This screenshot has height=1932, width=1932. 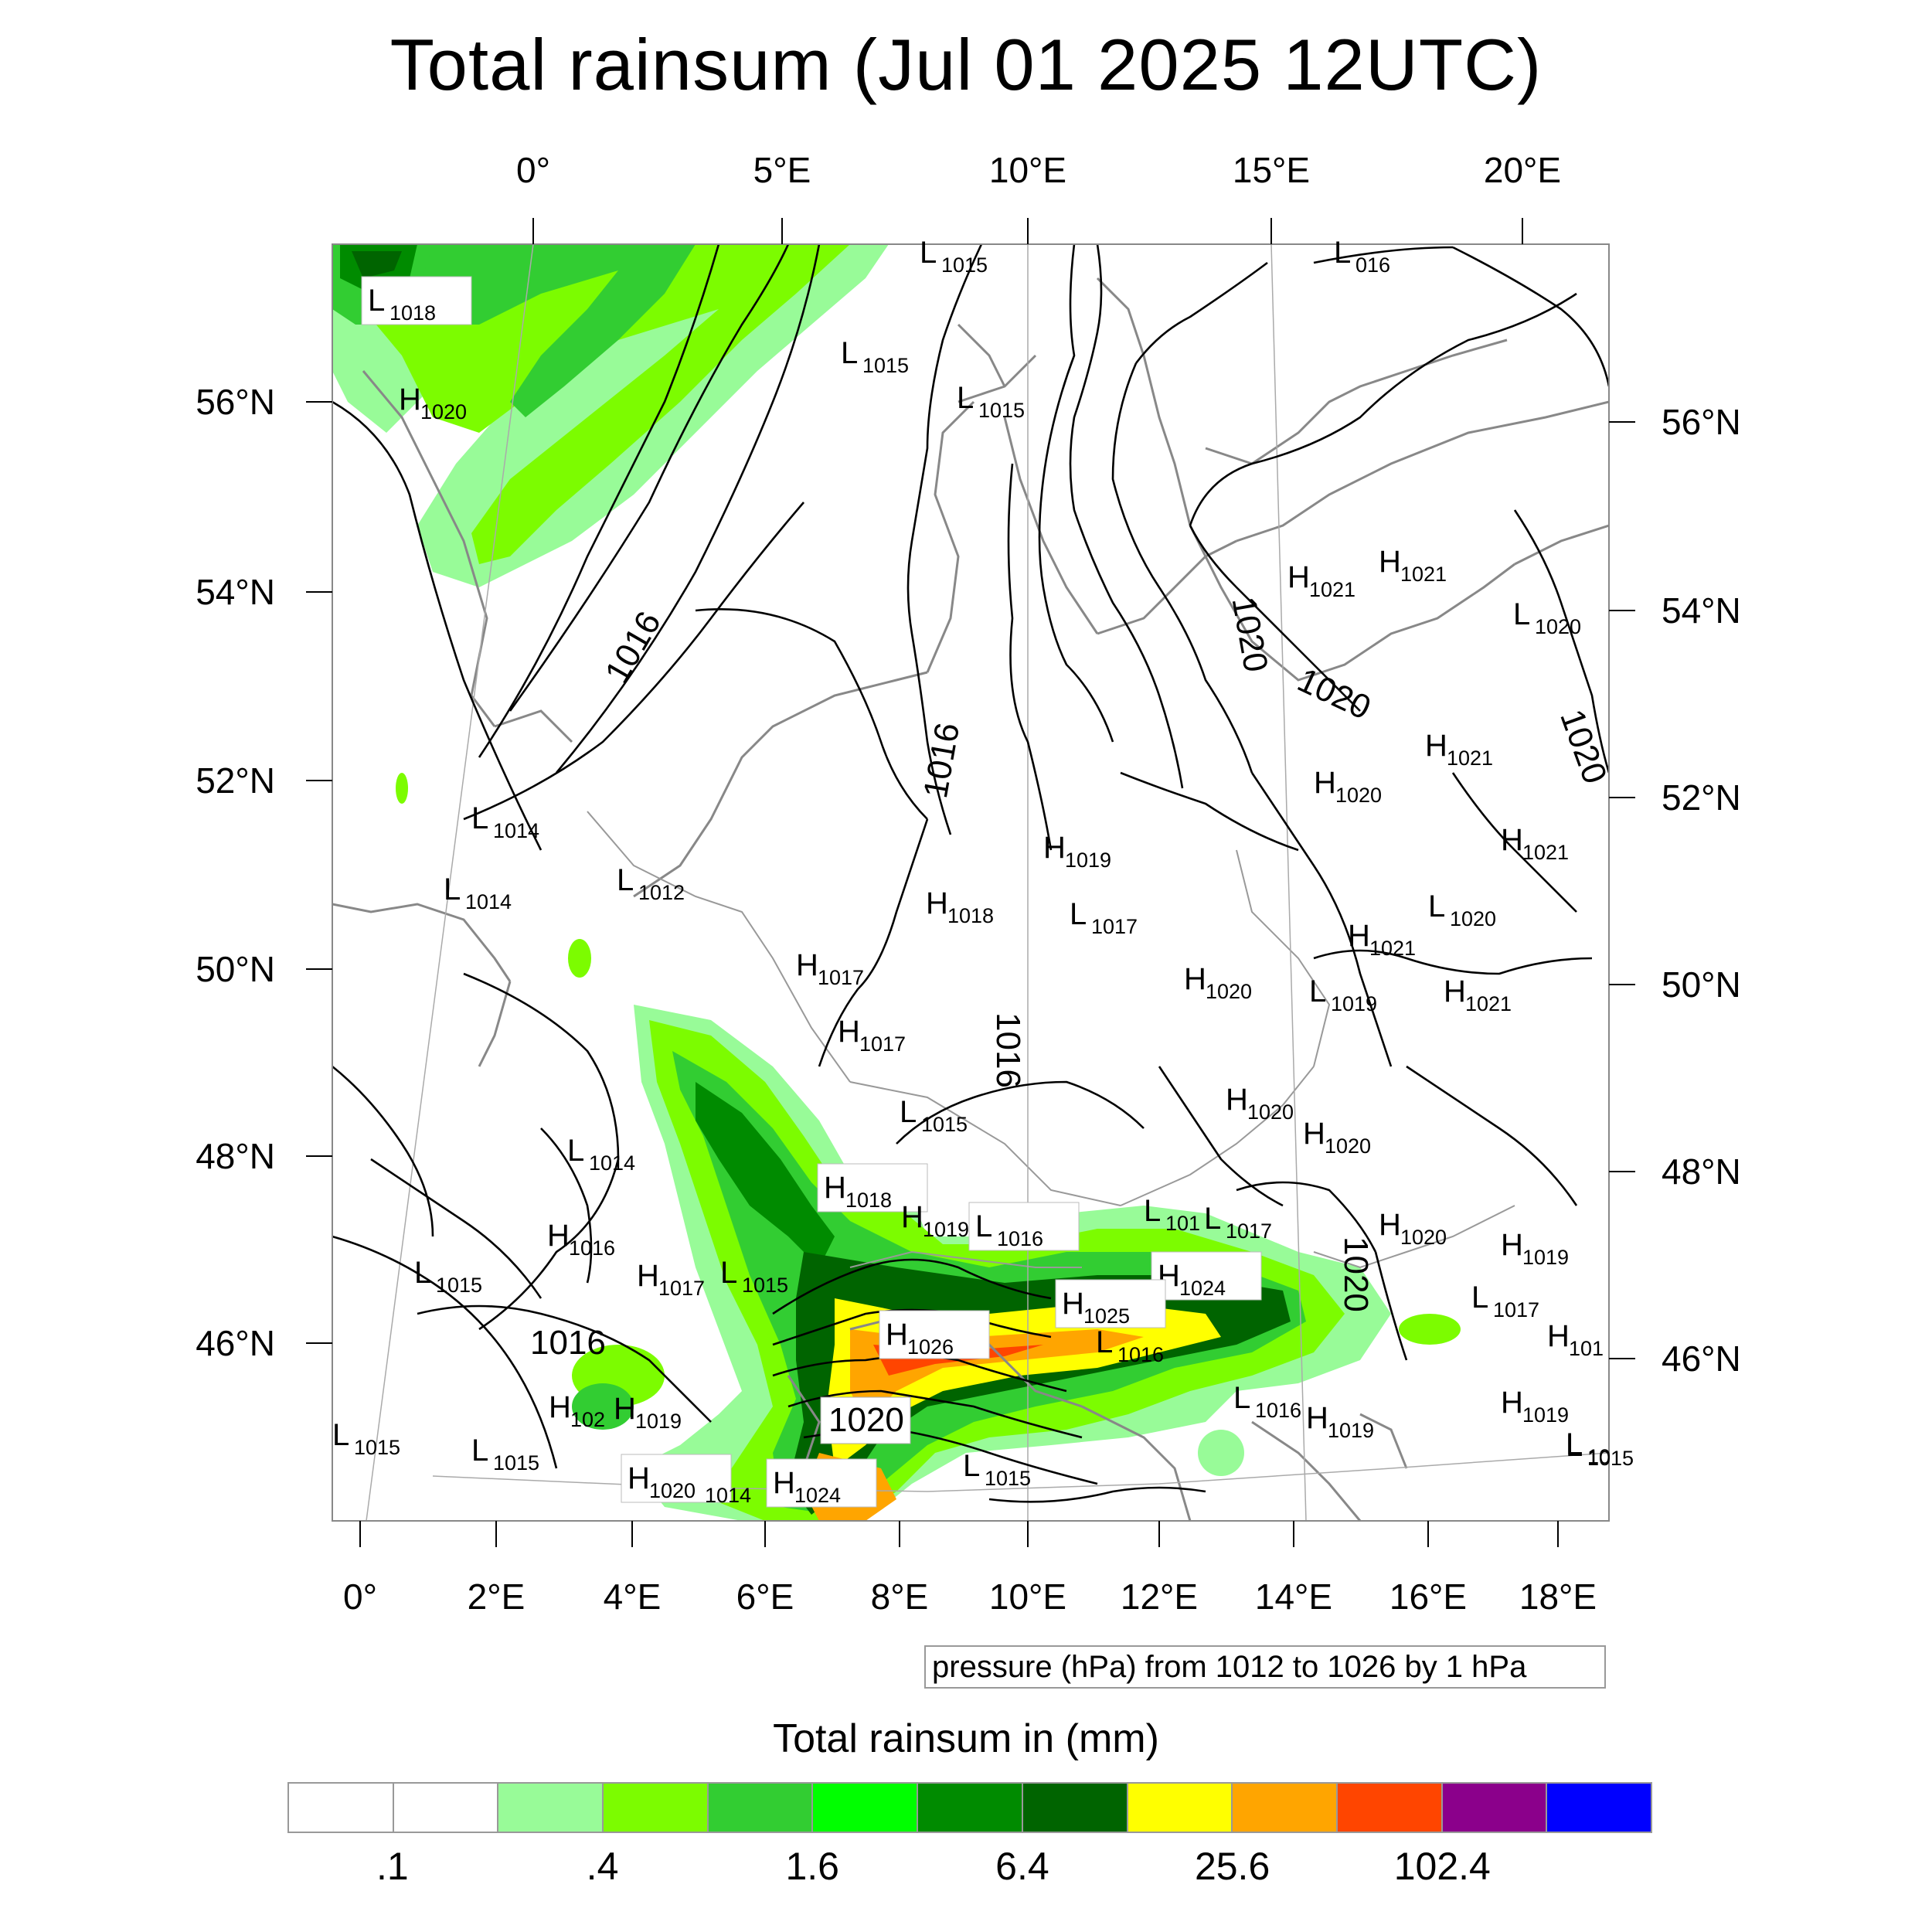 I want to click on lon-label: 10°E, so click(x=1028, y=170).